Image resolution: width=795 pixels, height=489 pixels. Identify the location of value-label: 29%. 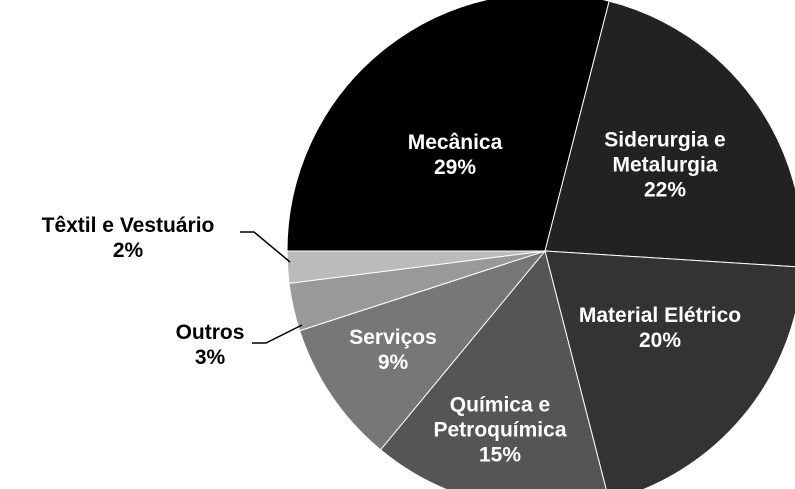
(455, 167).